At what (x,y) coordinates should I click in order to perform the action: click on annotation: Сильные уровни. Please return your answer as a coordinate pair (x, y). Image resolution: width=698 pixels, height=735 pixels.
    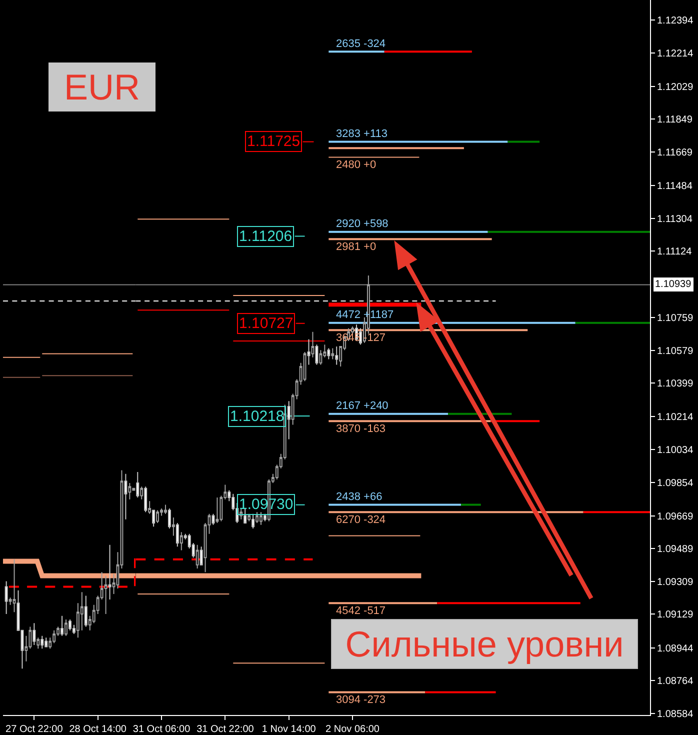
    Looking at the image, I should click on (484, 644).